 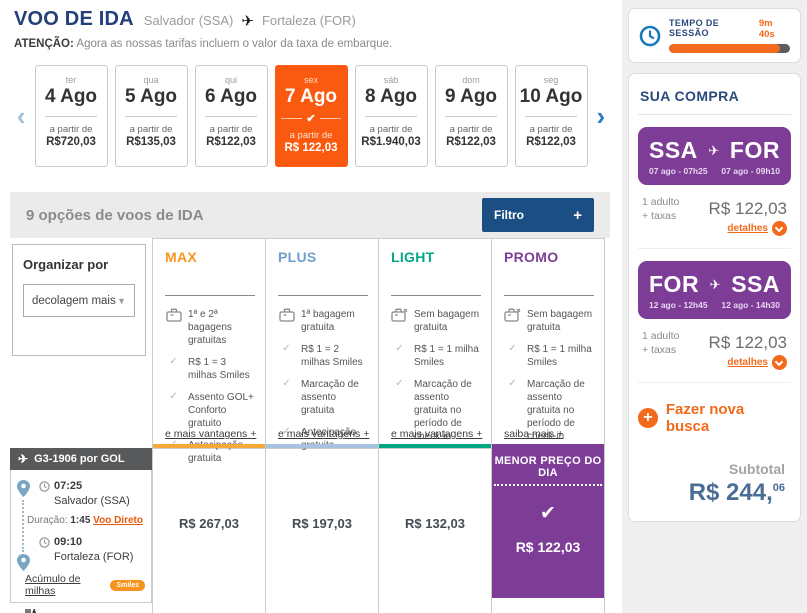 I want to click on day-card-4-ago: ter 4 Ago a partir de R$720,03, so click(x=71, y=116).